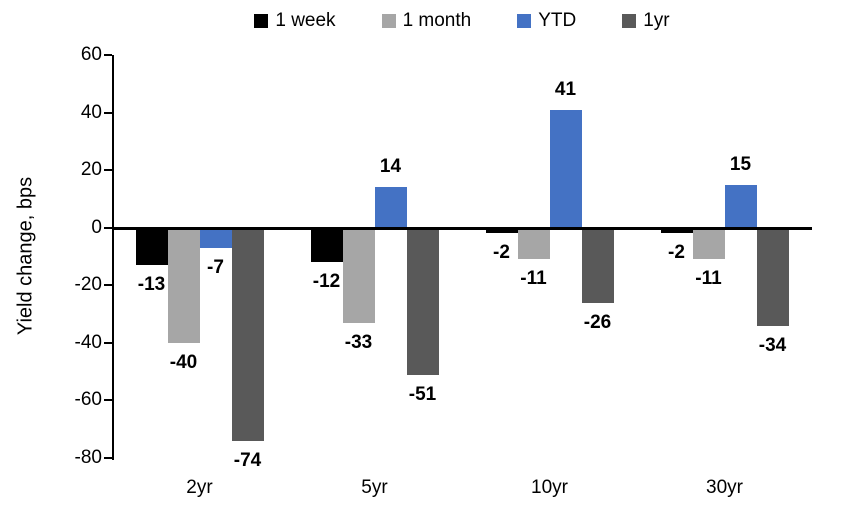 The height and width of the screenshot is (509, 852). What do you see at coordinates (215, 237) in the screenshot?
I see `bar-YTD-2yr` at bounding box center [215, 237].